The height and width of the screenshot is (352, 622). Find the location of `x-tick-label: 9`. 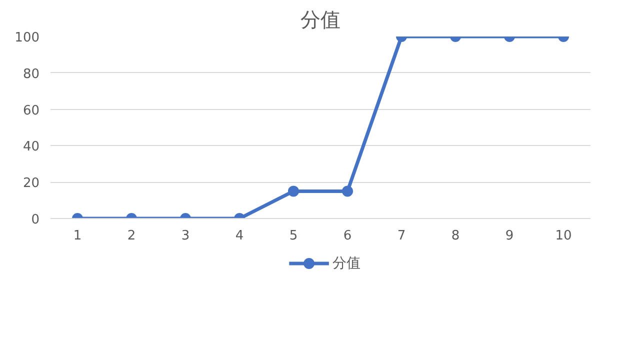

x-tick-label: 9 is located at coordinates (509, 236).